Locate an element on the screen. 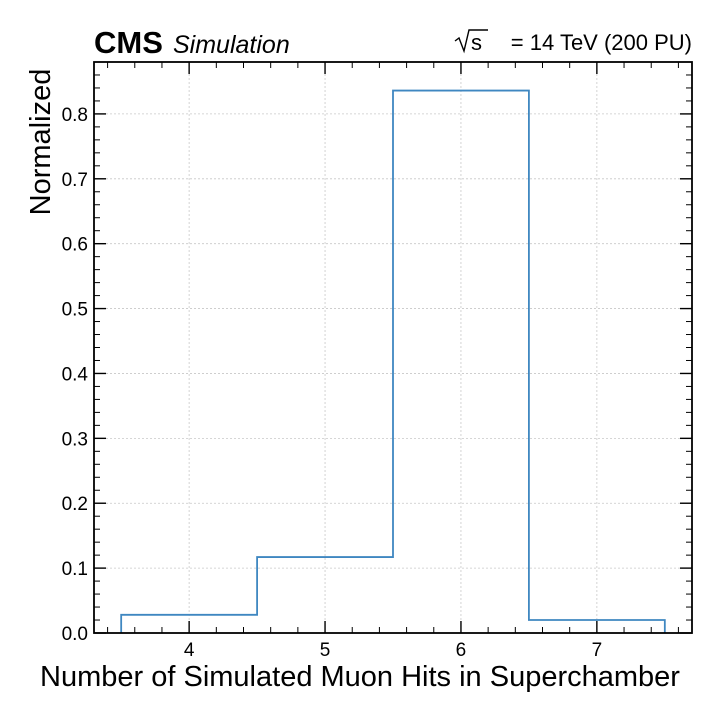 The height and width of the screenshot is (720, 720). y-tick-label: 0.3 is located at coordinates (75, 439).